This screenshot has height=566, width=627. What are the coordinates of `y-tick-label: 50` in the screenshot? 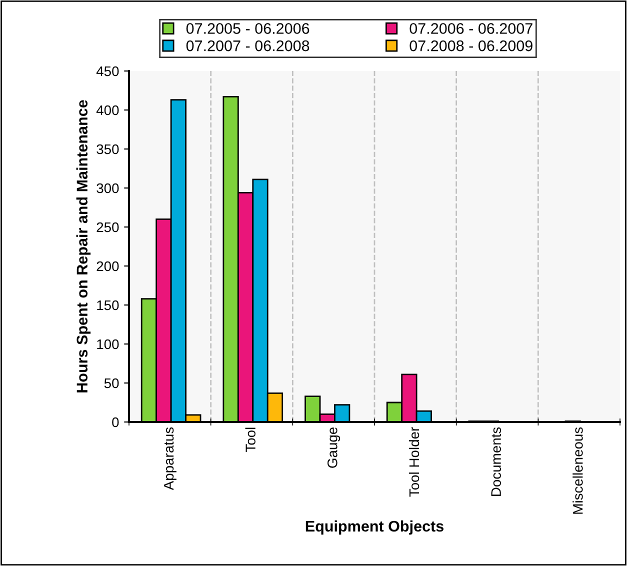 It's located at (111, 383).